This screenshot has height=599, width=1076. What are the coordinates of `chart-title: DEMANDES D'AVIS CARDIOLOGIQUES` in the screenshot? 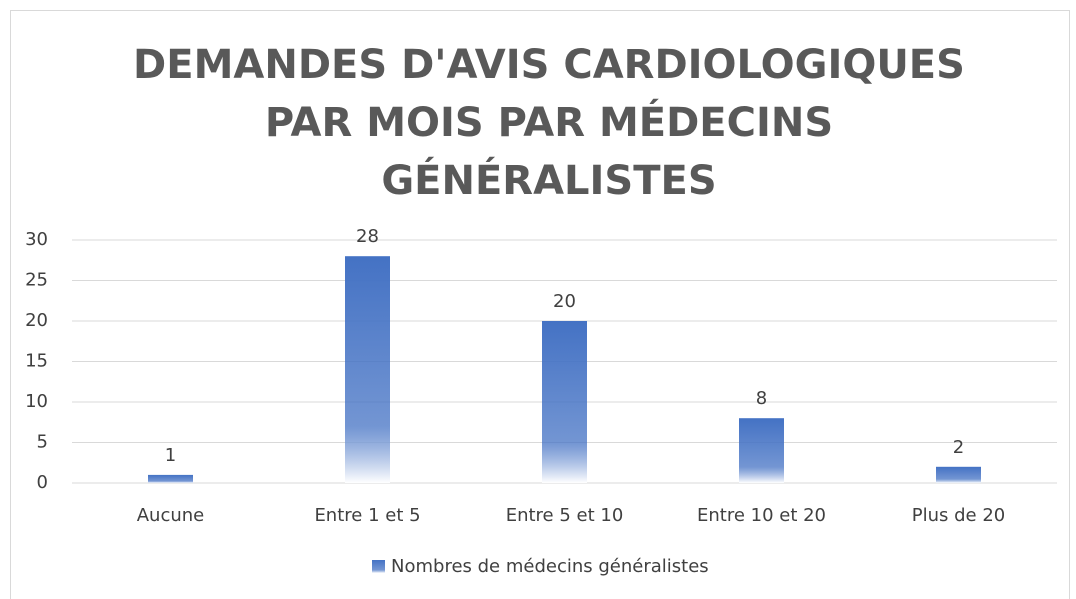 It's located at (549, 65).